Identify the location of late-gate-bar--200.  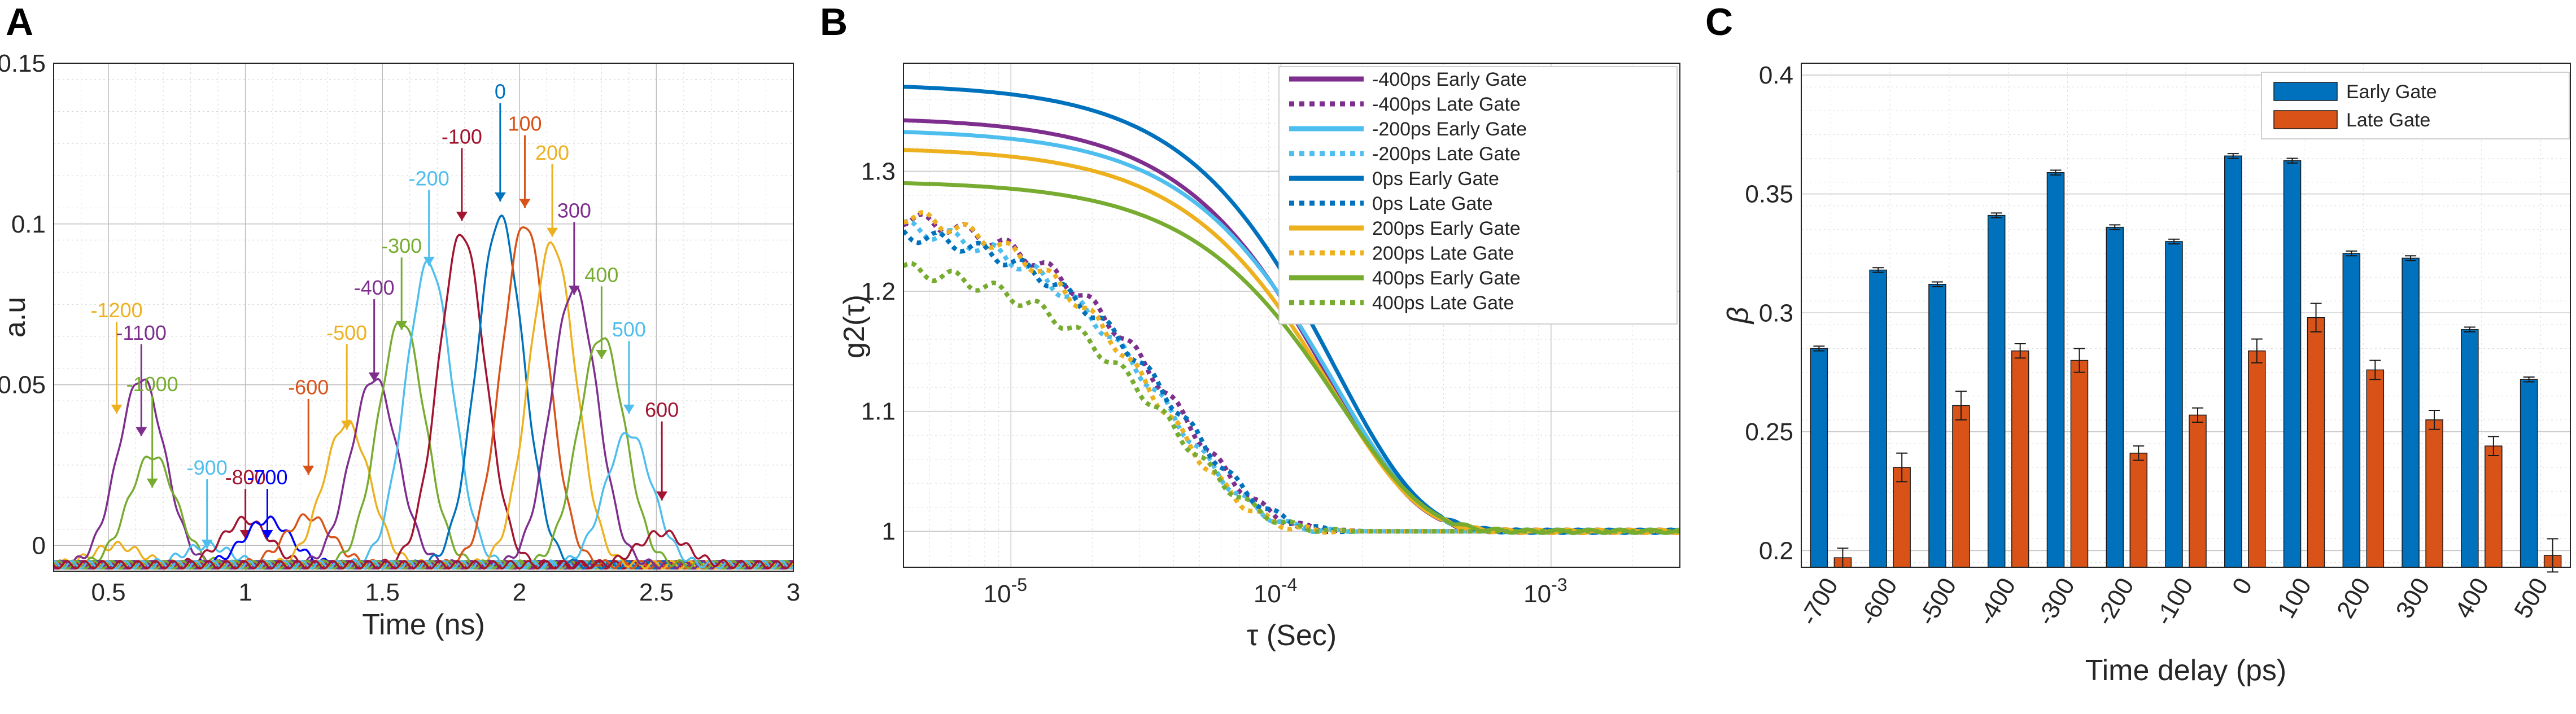
(2138, 510).